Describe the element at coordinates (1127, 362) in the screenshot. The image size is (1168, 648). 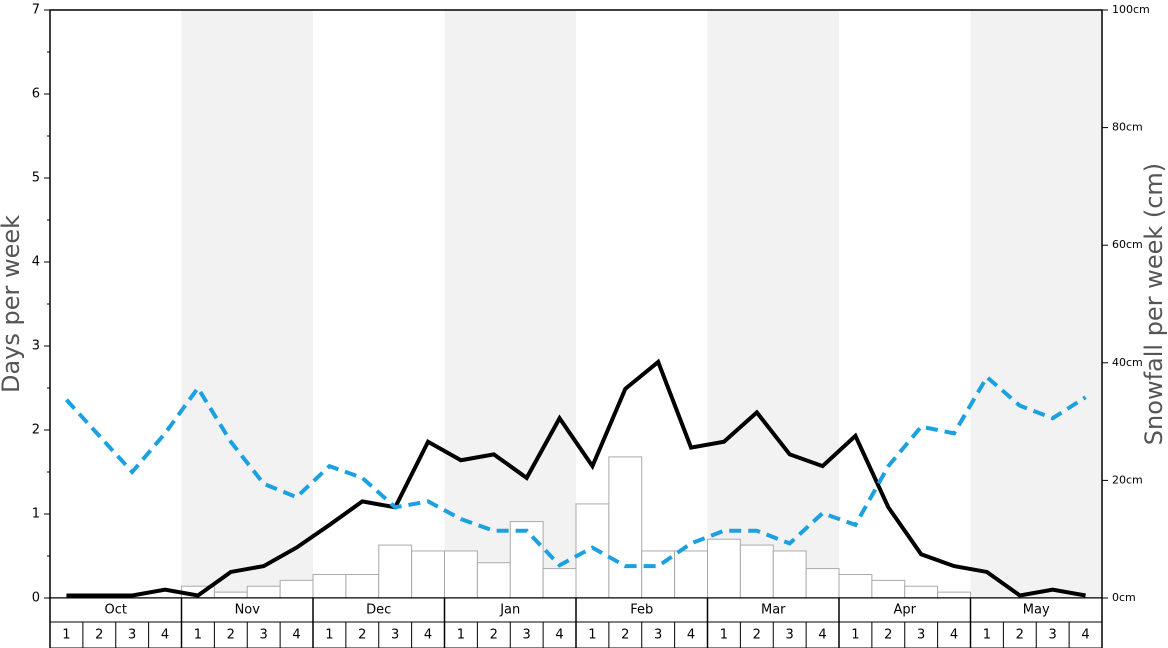
I see `y2-tick-label: 40cm` at that location.